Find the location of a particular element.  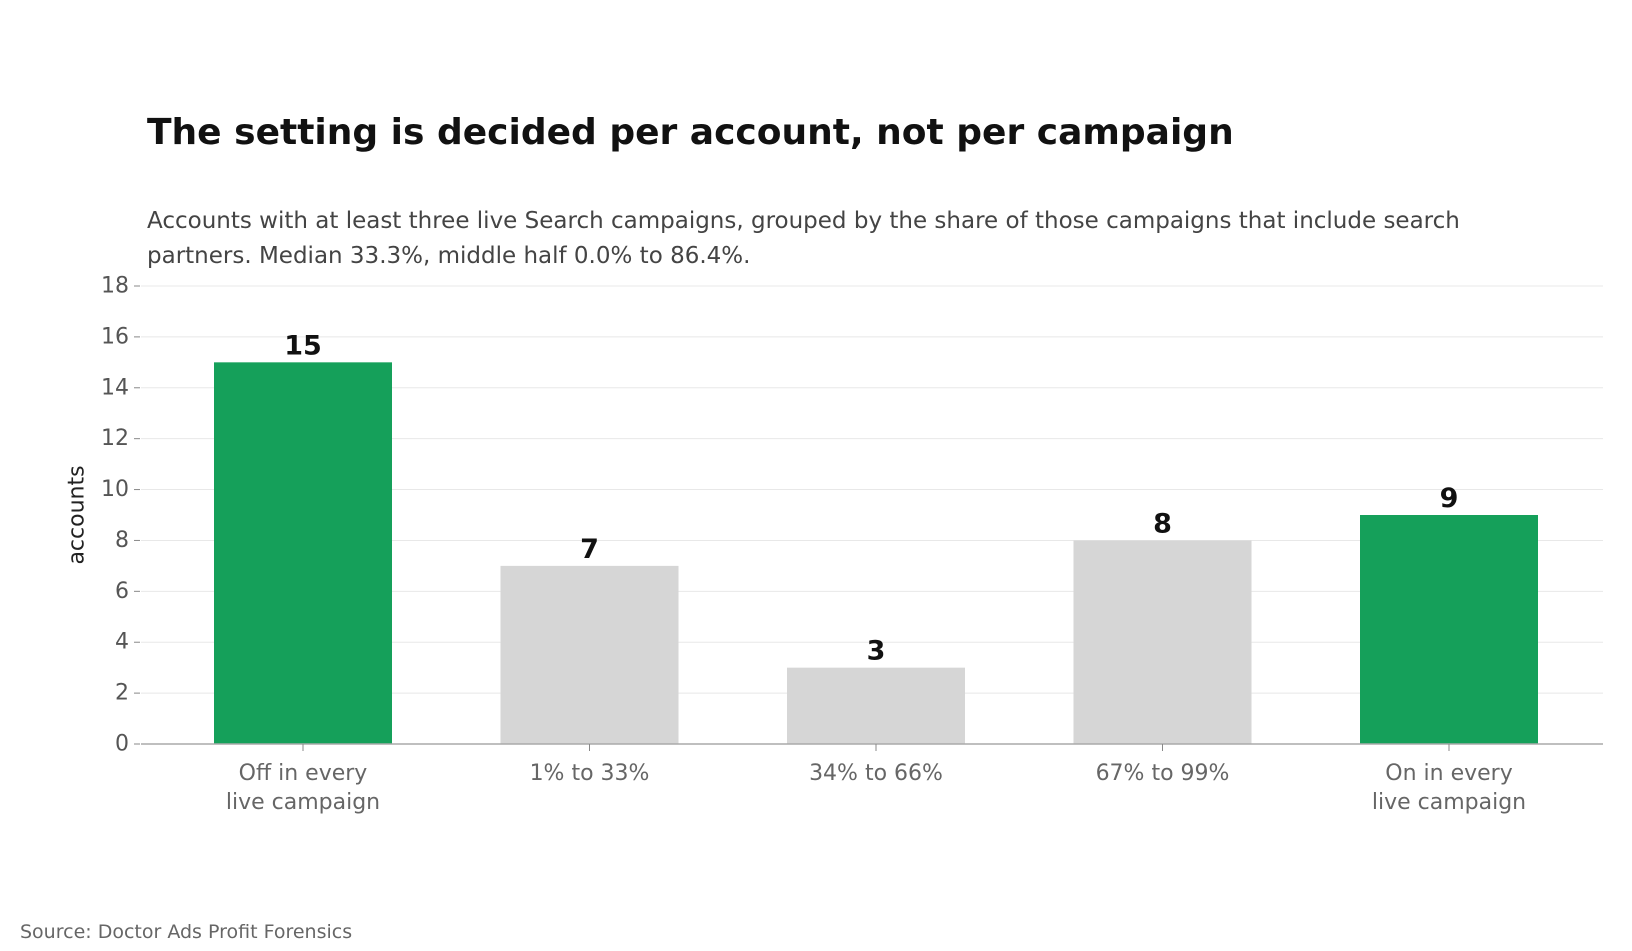

y-tick-label: 8 is located at coordinates (122, 540).